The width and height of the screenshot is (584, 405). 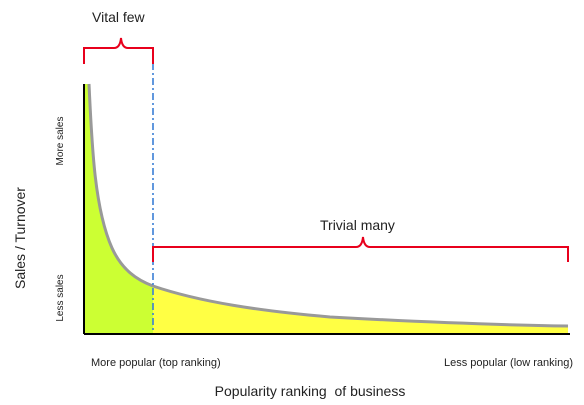 What do you see at coordinates (60, 297) in the screenshot?
I see `y-low-label: Less sales` at bounding box center [60, 297].